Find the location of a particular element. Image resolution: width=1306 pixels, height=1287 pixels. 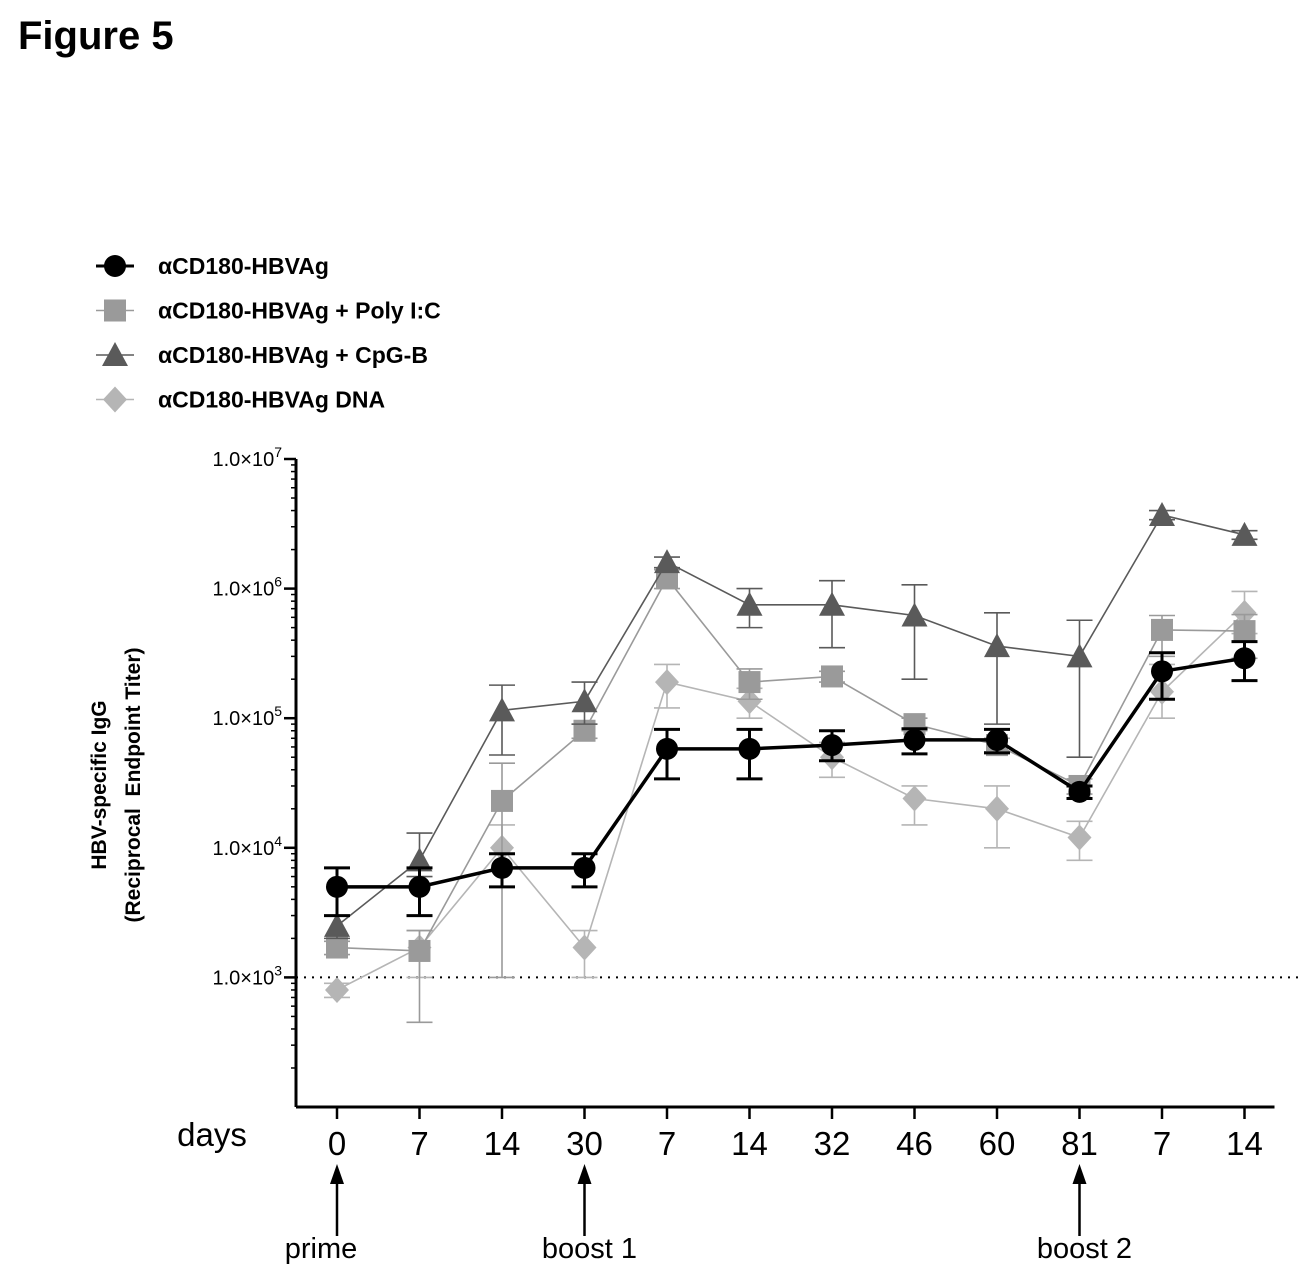

y-tick-label: 1.0×10³ is located at coordinates (247, 975).